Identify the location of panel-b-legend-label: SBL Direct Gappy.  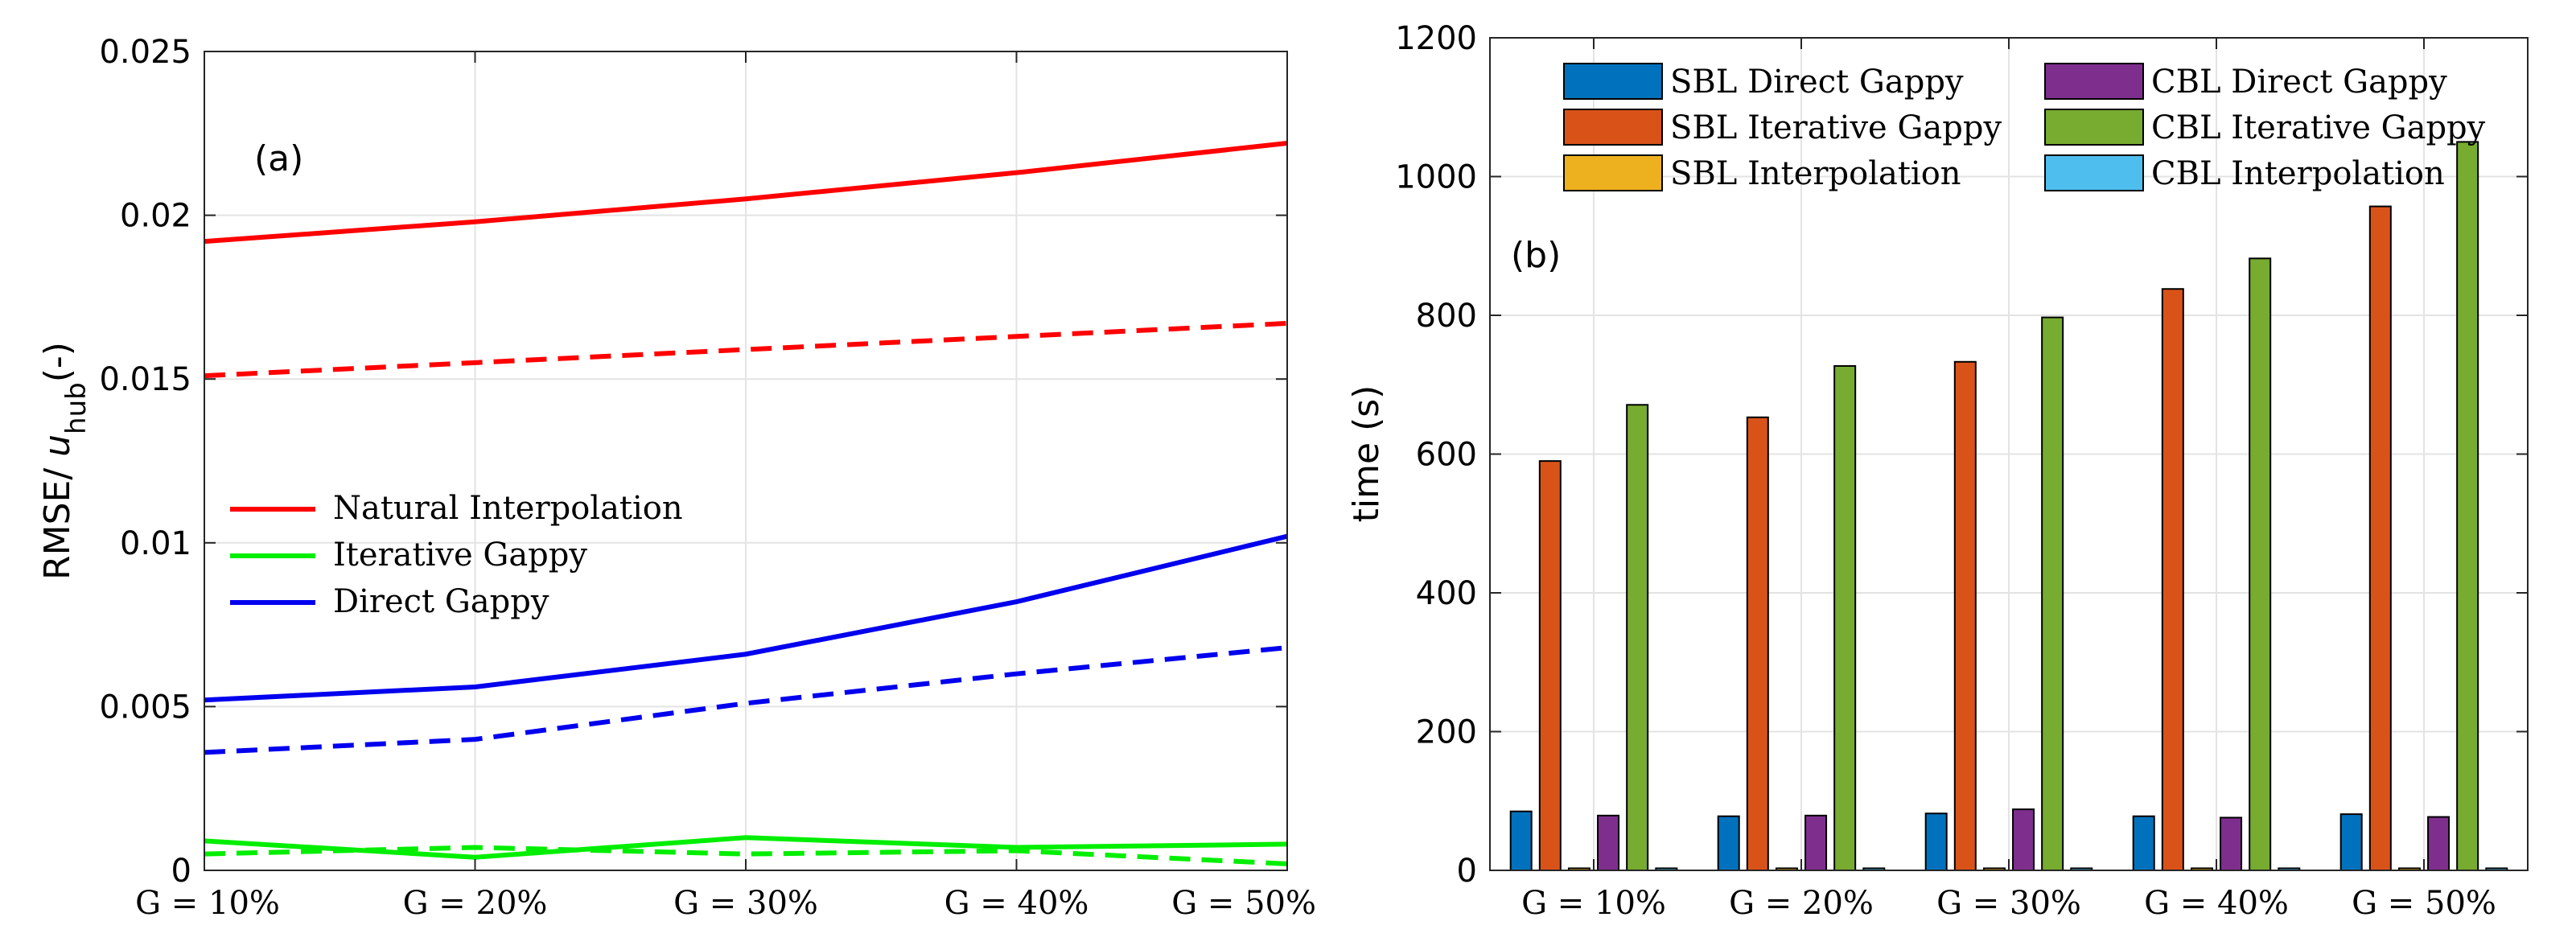
(1817, 82).